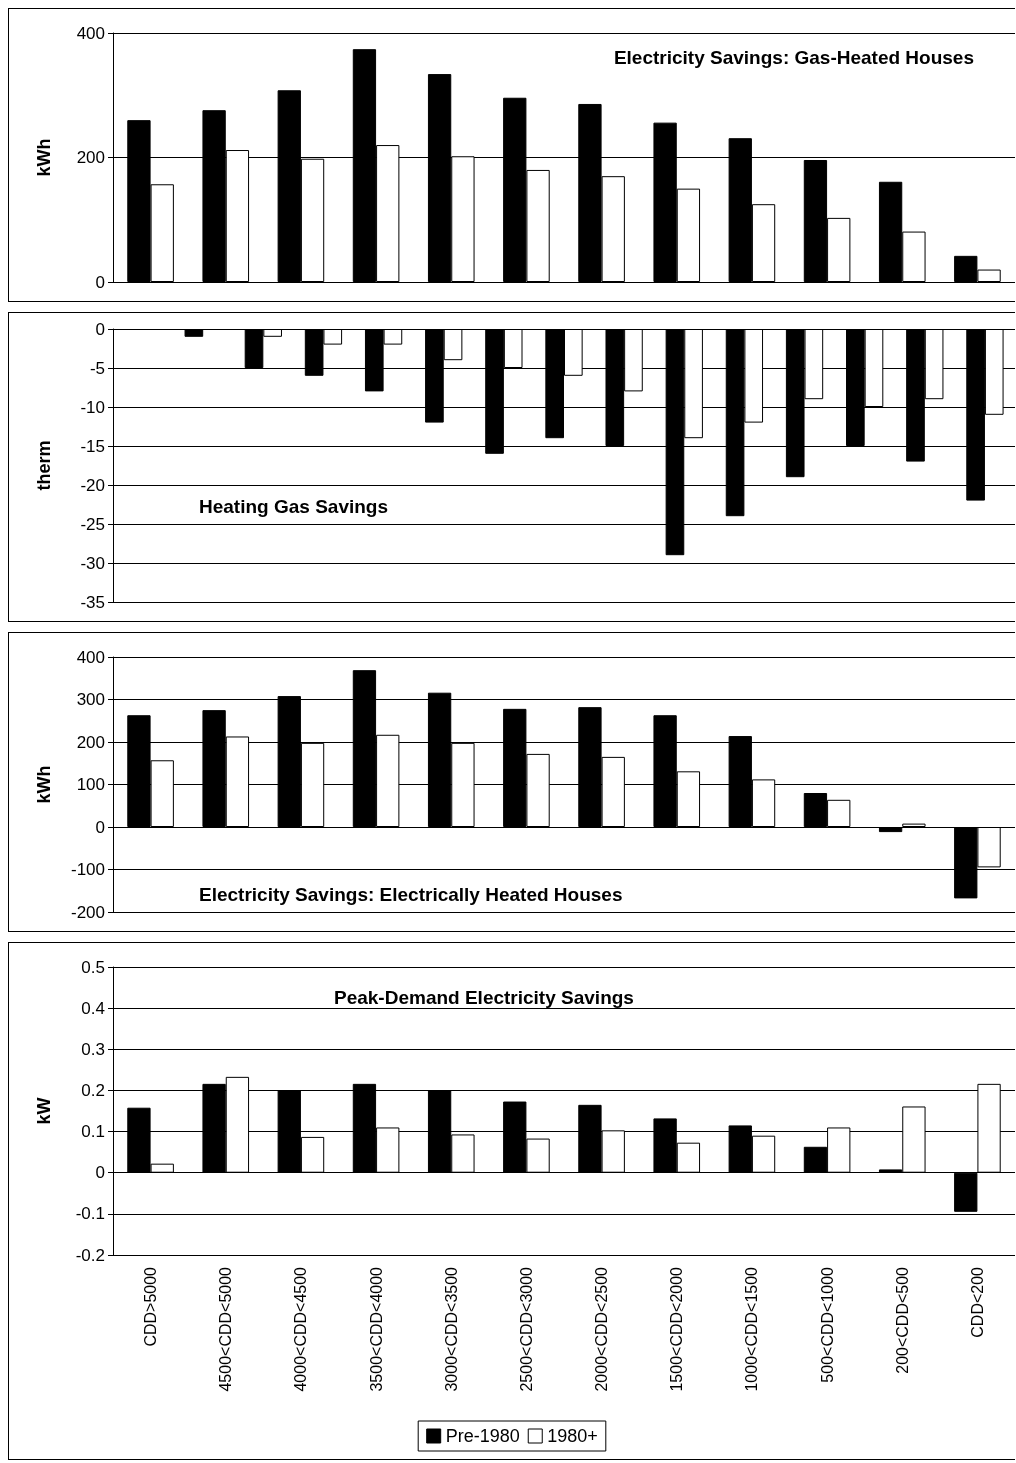 This screenshot has height=1463, width=1016. Describe the element at coordinates (411, 894) in the screenshot. I see `text: Electricity Savings: Electrically Heated Houses` at that location.